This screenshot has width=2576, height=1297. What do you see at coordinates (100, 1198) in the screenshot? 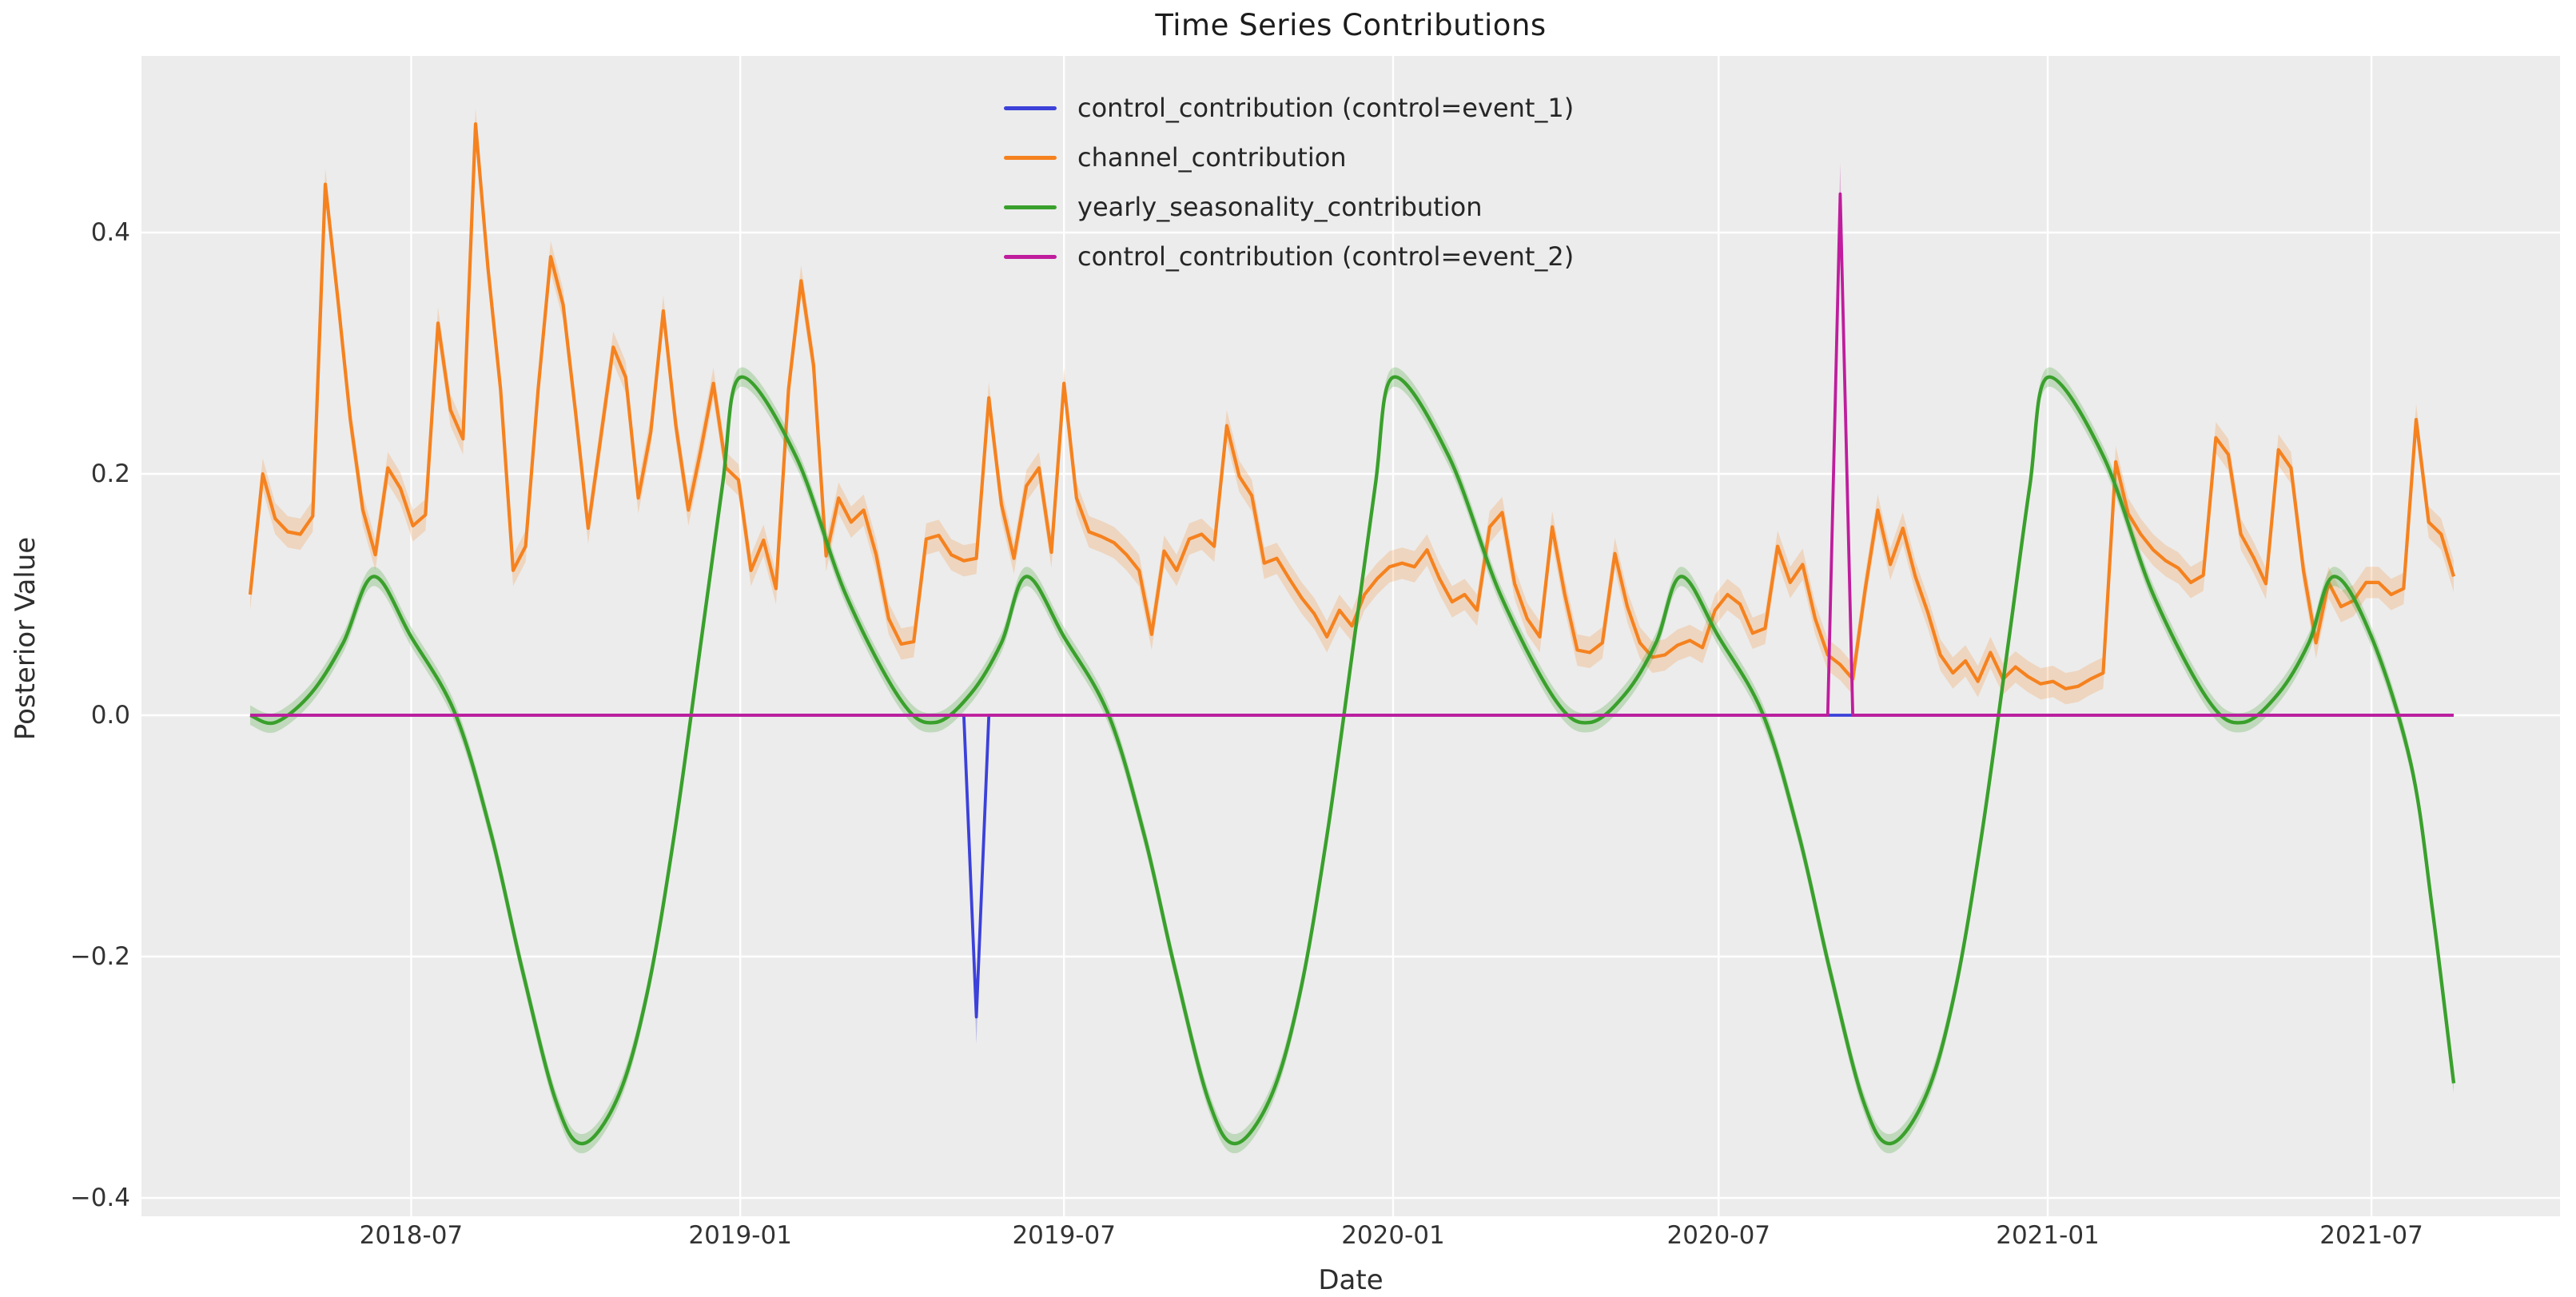
I see `y-tick-label: −0.4` at bounding box center [100, 1198].